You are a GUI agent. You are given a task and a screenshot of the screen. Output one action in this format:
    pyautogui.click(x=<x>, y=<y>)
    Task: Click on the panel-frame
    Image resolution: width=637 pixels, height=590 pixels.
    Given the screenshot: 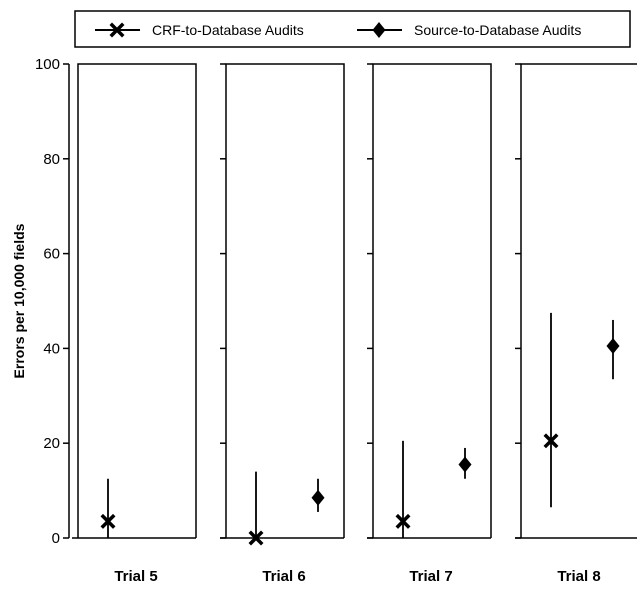 What is the action you would take?
    pyautogui.click(x=578, y=300)
    